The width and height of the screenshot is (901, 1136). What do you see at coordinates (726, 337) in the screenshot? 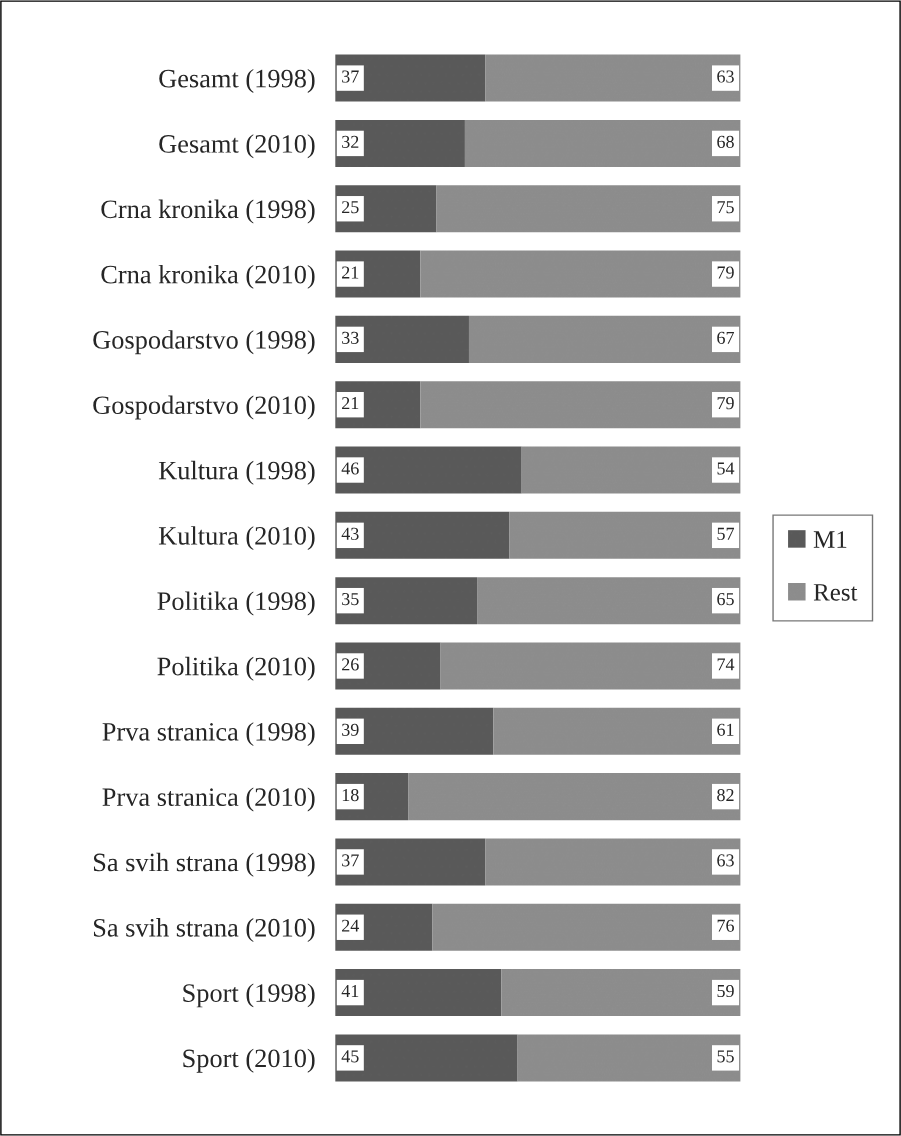
I see `data-label: 67` at bounding box center [726, 337].